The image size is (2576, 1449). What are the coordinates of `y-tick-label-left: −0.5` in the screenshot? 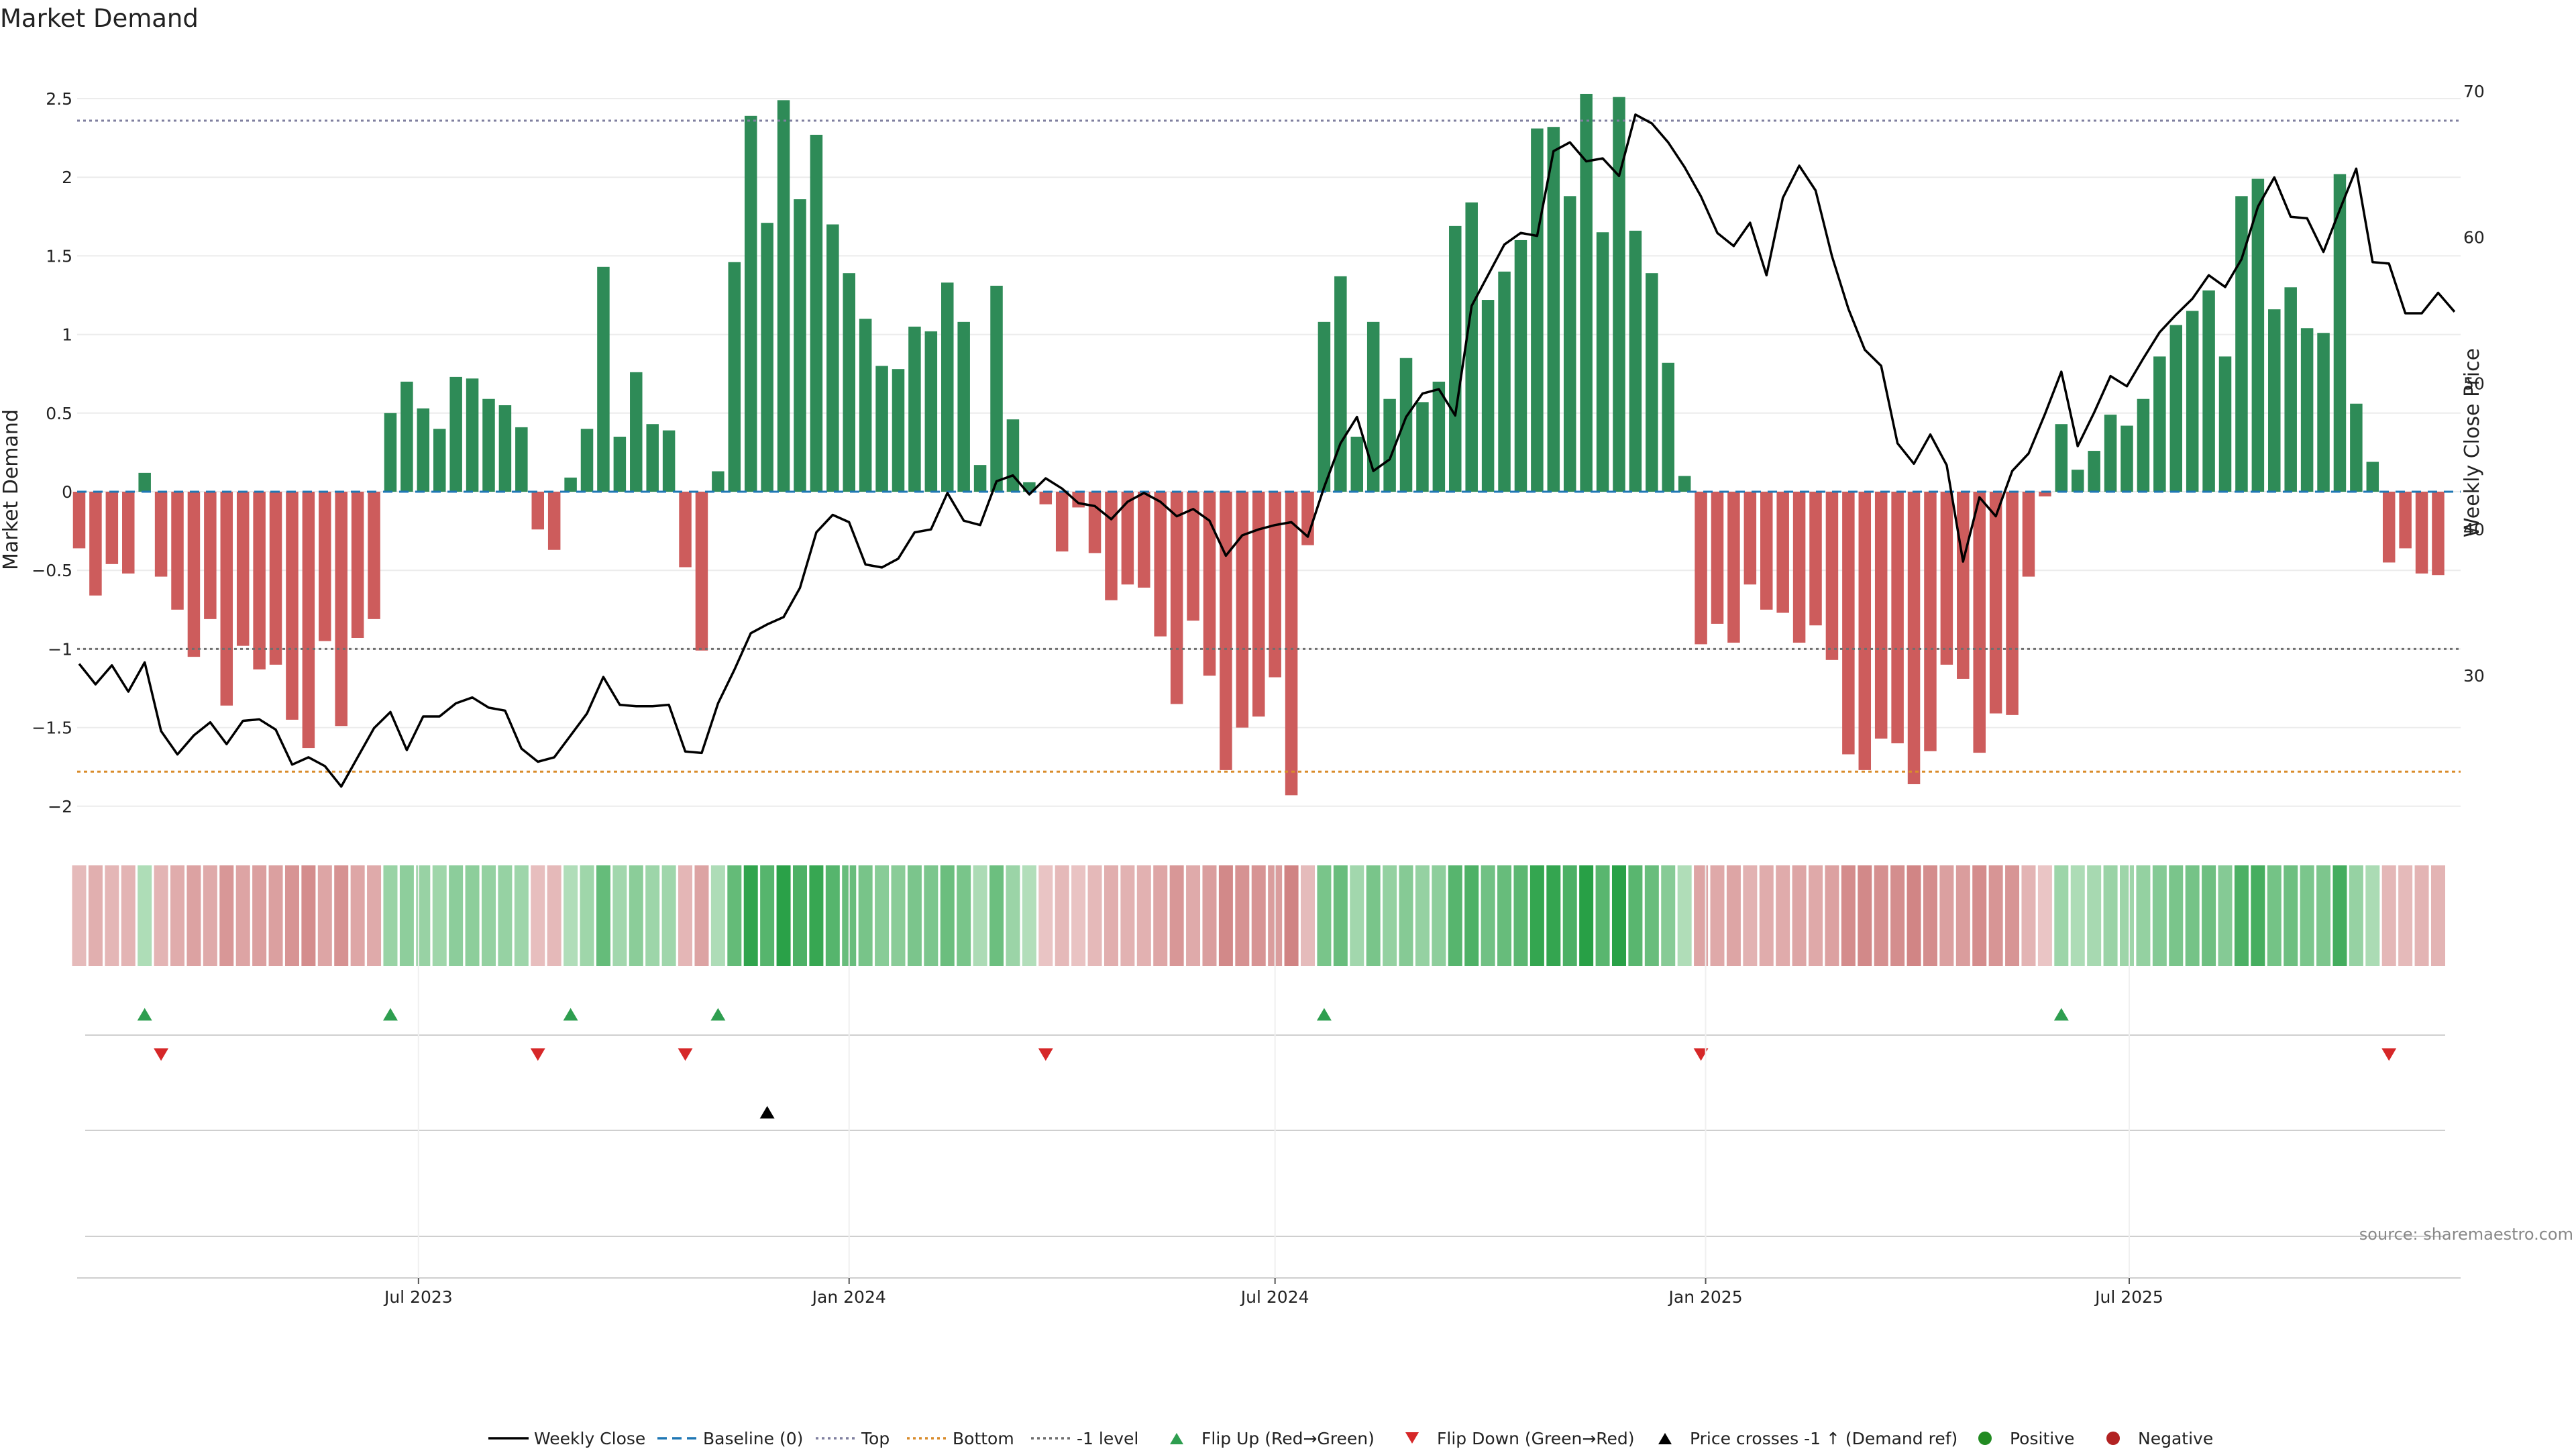 It's located at (52, 570).